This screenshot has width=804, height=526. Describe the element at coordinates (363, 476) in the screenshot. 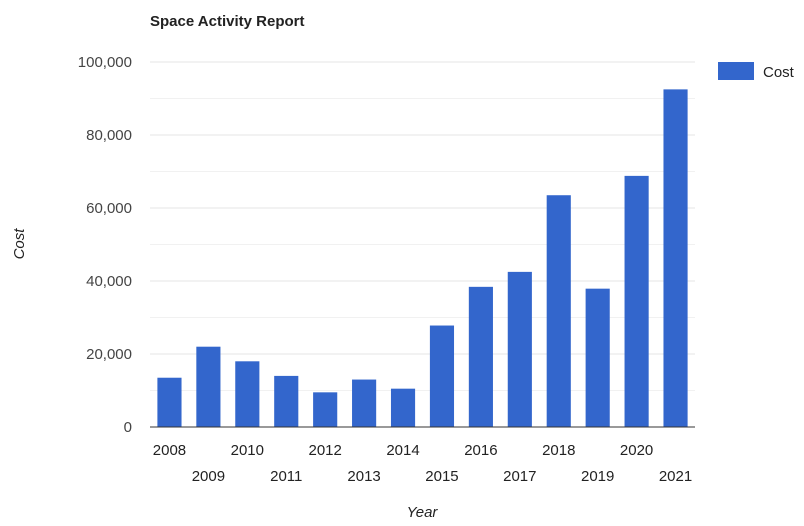

I see `x-tick-label: 2013` at that location.